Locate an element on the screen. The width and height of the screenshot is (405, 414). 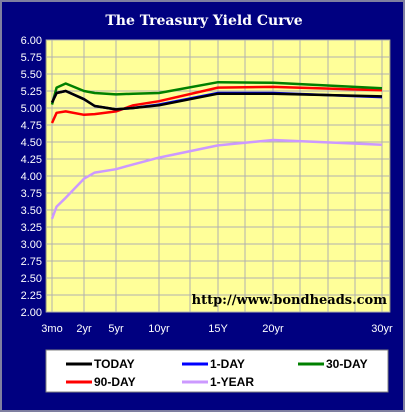
y-tick-label: 4.25 is located at coordinates (31, 160).